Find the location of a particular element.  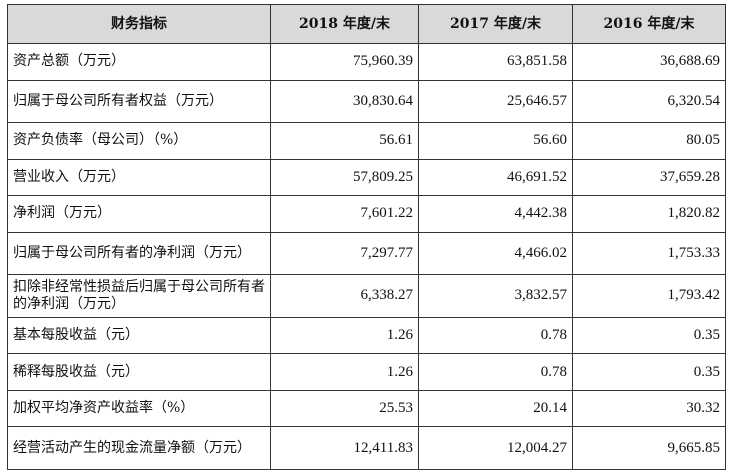

cell-2017: 20.14 is located at coordinates (495, 408).